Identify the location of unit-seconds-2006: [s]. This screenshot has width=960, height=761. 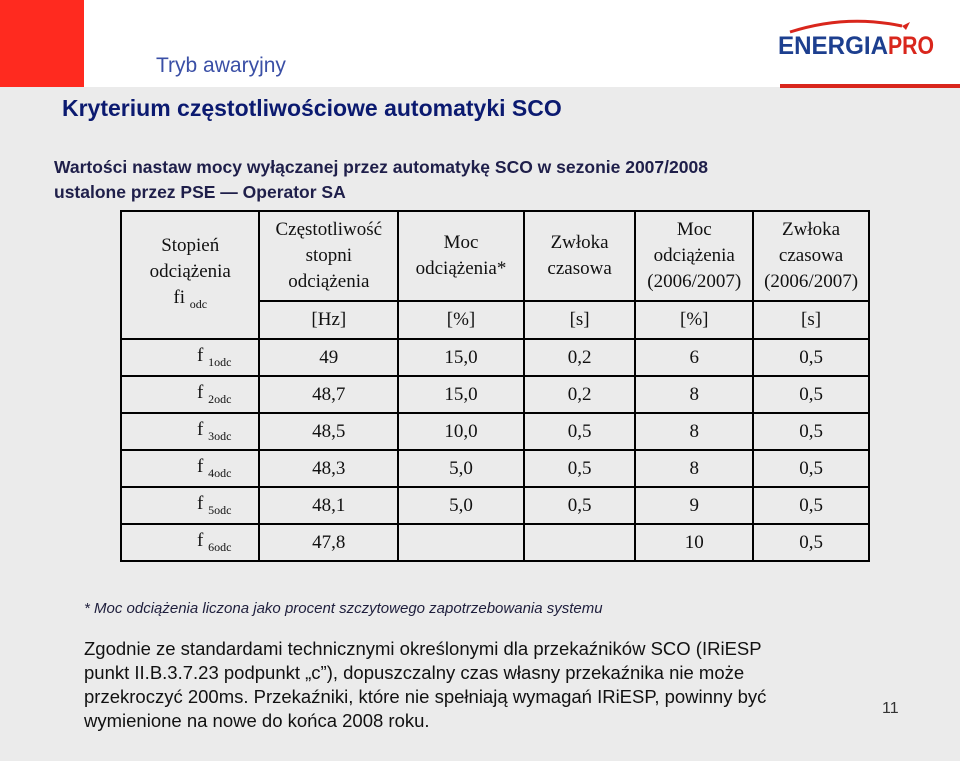
(811, 320).